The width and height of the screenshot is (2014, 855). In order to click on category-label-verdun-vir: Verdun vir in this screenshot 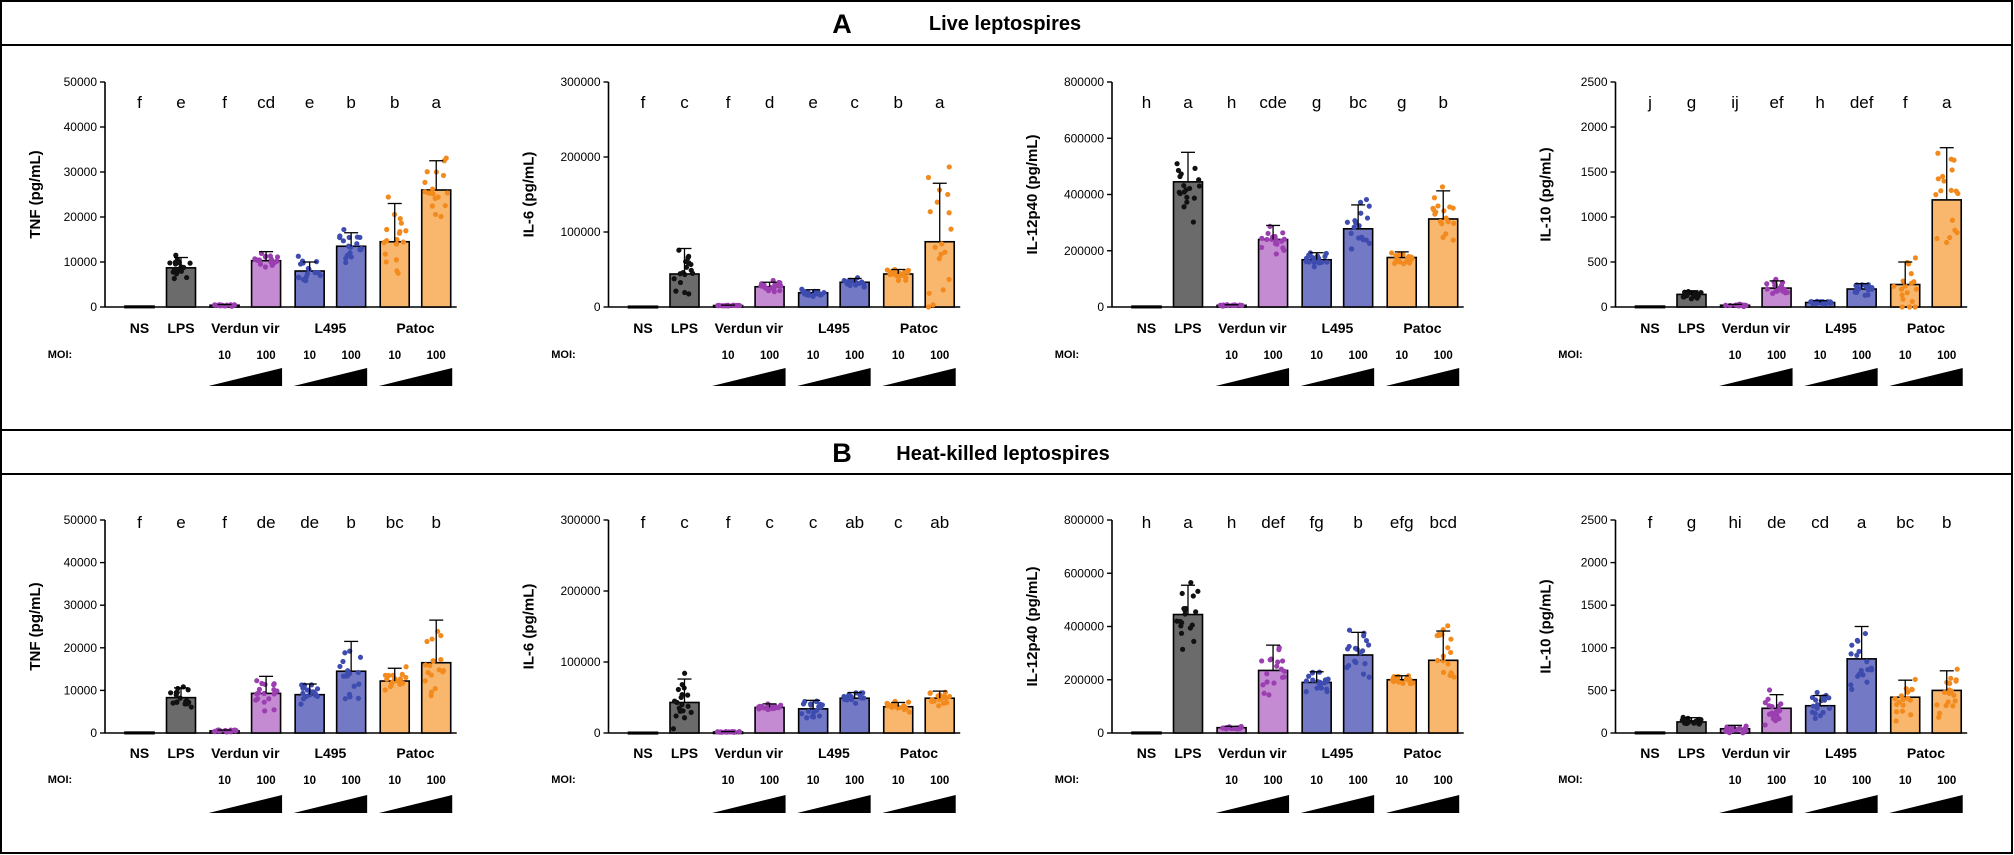, I will do `click(1252, 753)`.